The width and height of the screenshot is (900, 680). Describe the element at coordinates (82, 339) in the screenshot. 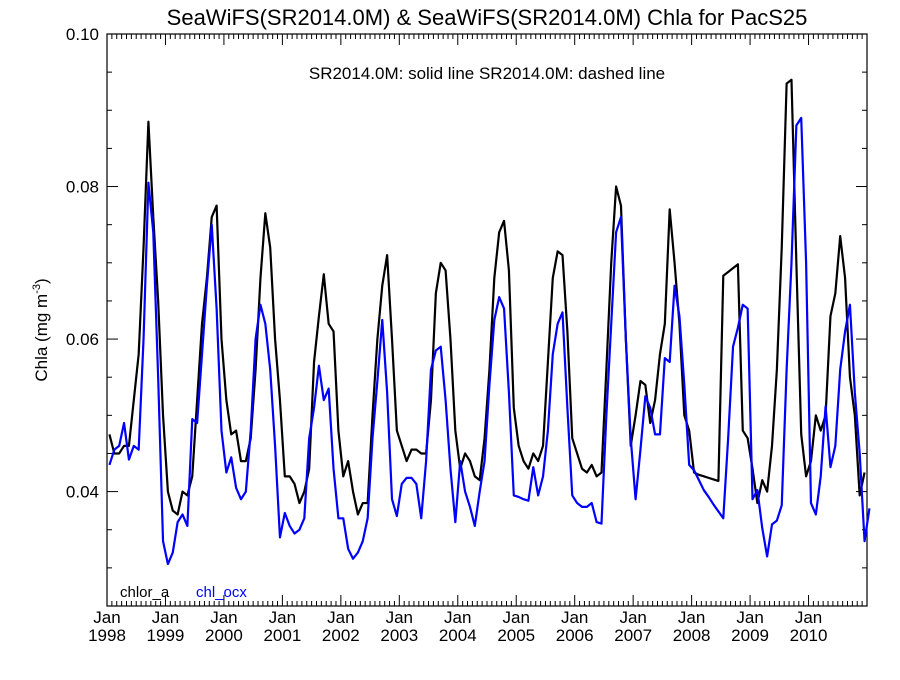

I see `y-tick-label: 0.06` at that location.